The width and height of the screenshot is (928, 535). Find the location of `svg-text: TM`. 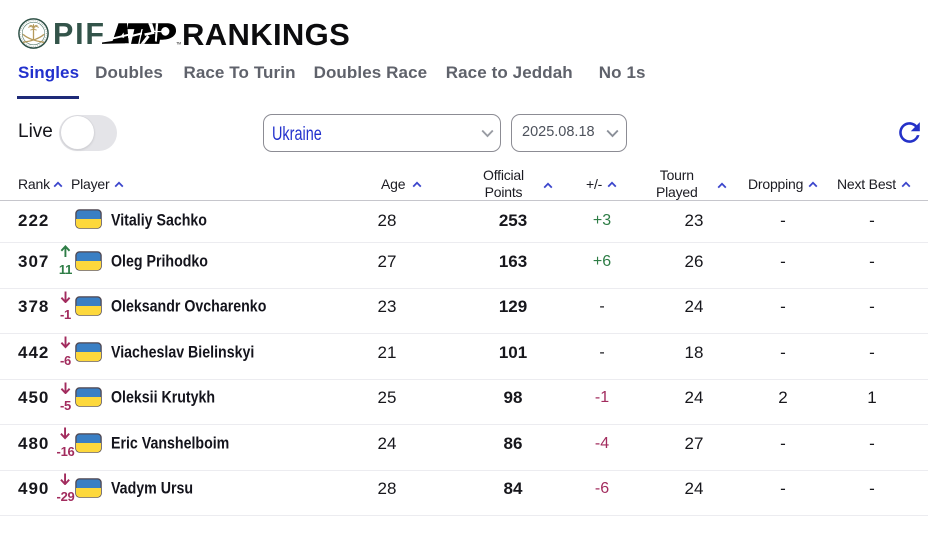

svg-text: TM is located at coordinates (178, 44).